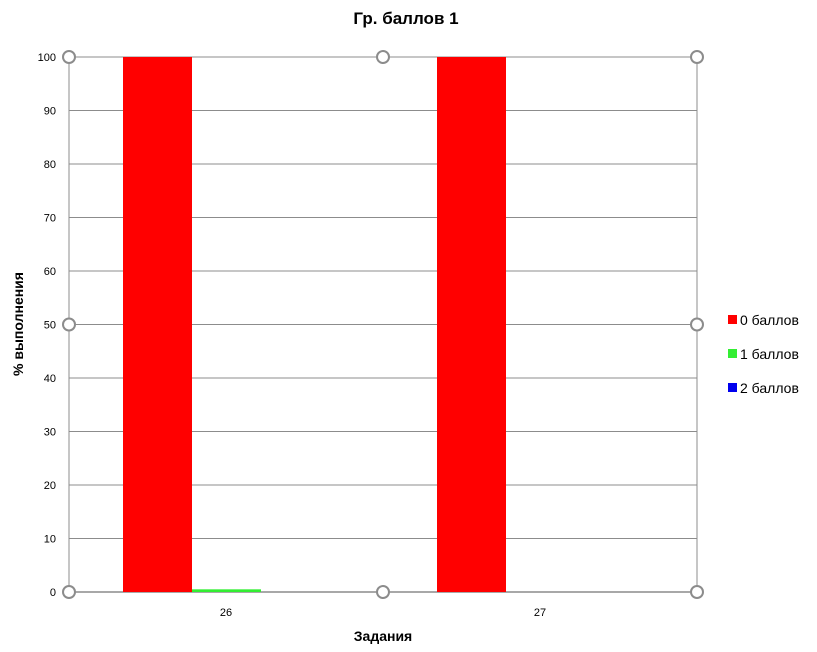 The image size is (817, 652). I want to click on legend: 0 баллов 1 баллов 2 баллов, so click(763, 354).